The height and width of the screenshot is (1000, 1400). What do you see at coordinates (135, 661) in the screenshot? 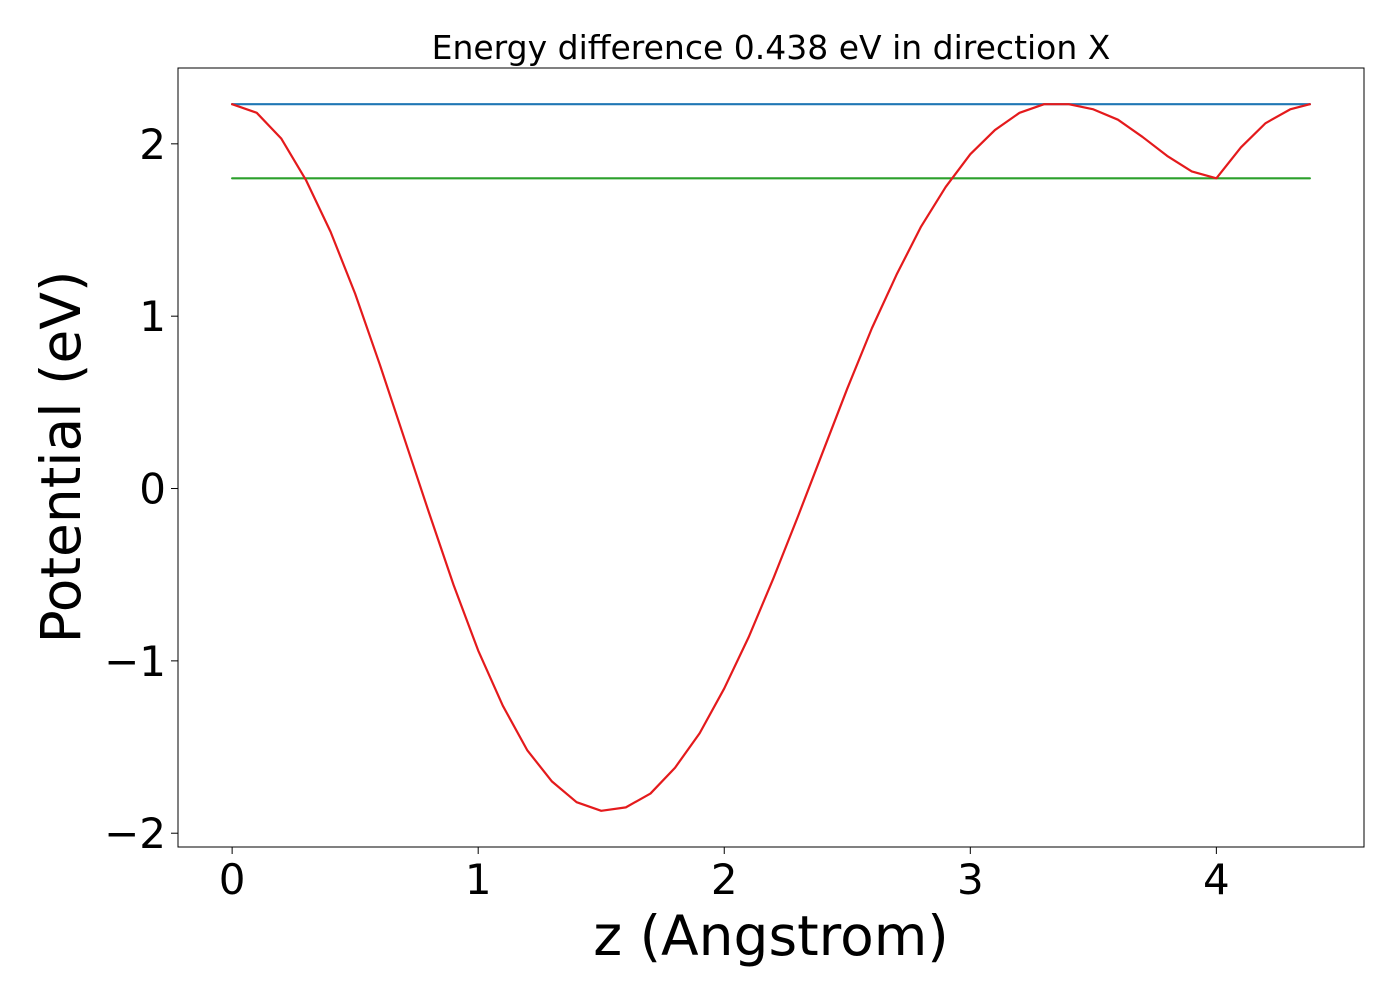
I see `y-tick-label: −1` at bounding box center [135, 661].